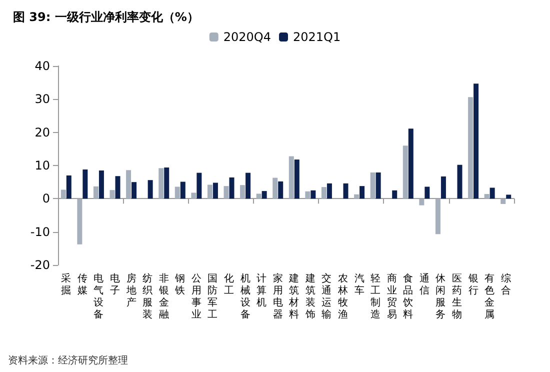  Describe the element at coordinates (245, 296) in the screenshot. I see `x-tick-label: 机械设备` at that location.